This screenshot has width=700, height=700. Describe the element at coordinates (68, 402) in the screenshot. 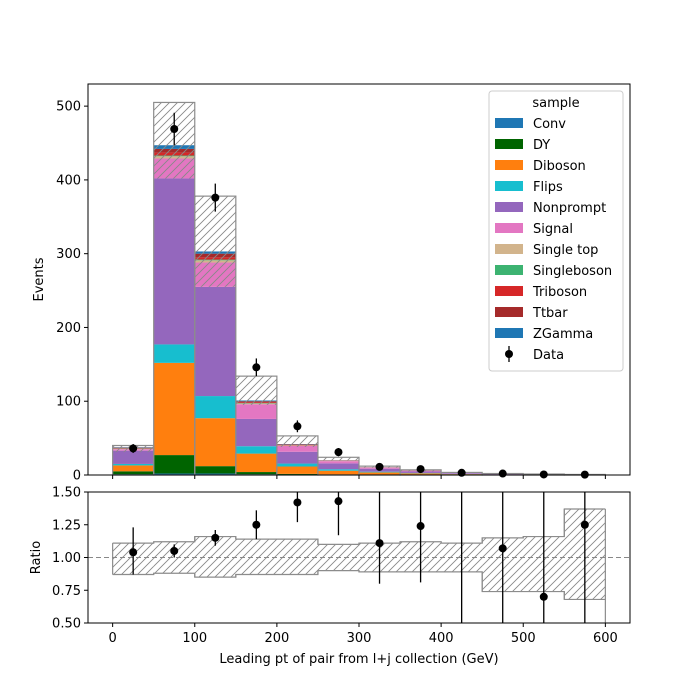

I see `main-y-tick-label-1: 100` at that location.